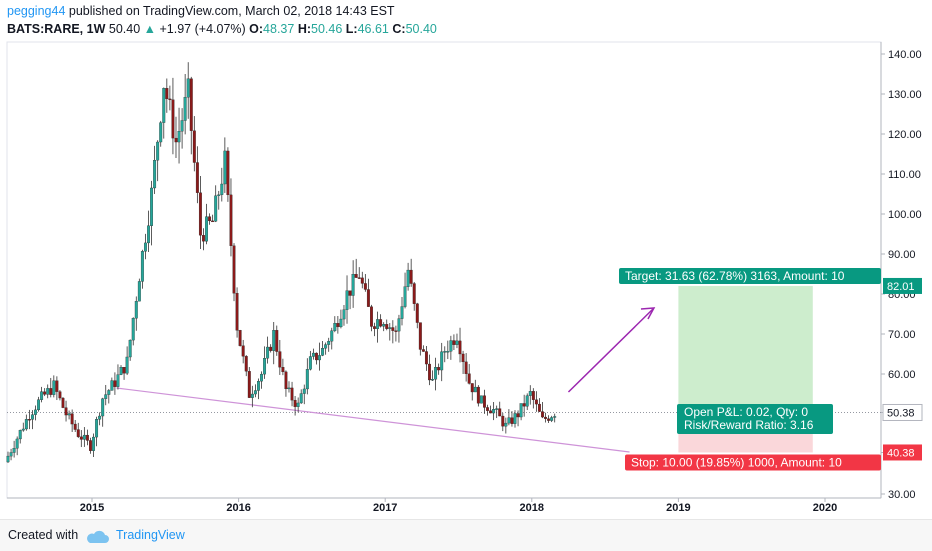 This screenshot has width=932, height=551. What do you see at coordinates (746, 412) in the screenshot?
I see `pnl-text: Open P&L: 0.02, Qty: 0` at bounding box center [746, 412].